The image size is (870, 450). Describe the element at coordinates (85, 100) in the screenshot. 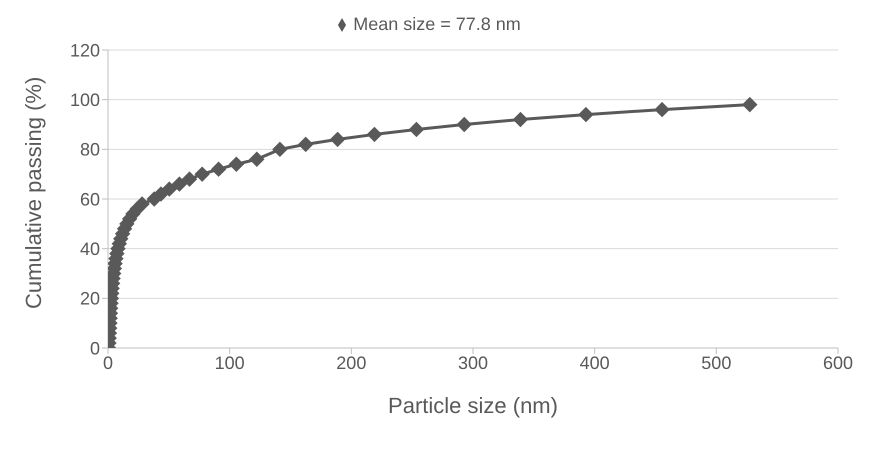

I see `y-tick-label: 100` at that location.